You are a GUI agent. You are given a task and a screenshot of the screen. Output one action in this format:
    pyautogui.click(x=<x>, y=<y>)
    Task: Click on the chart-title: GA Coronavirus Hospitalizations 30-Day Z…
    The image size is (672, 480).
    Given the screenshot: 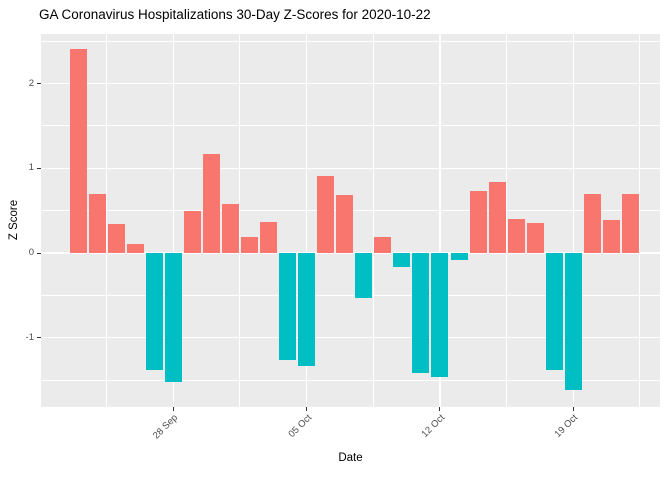 What is the action you would take?
    pyautogui.click(x=235, y=14)
    